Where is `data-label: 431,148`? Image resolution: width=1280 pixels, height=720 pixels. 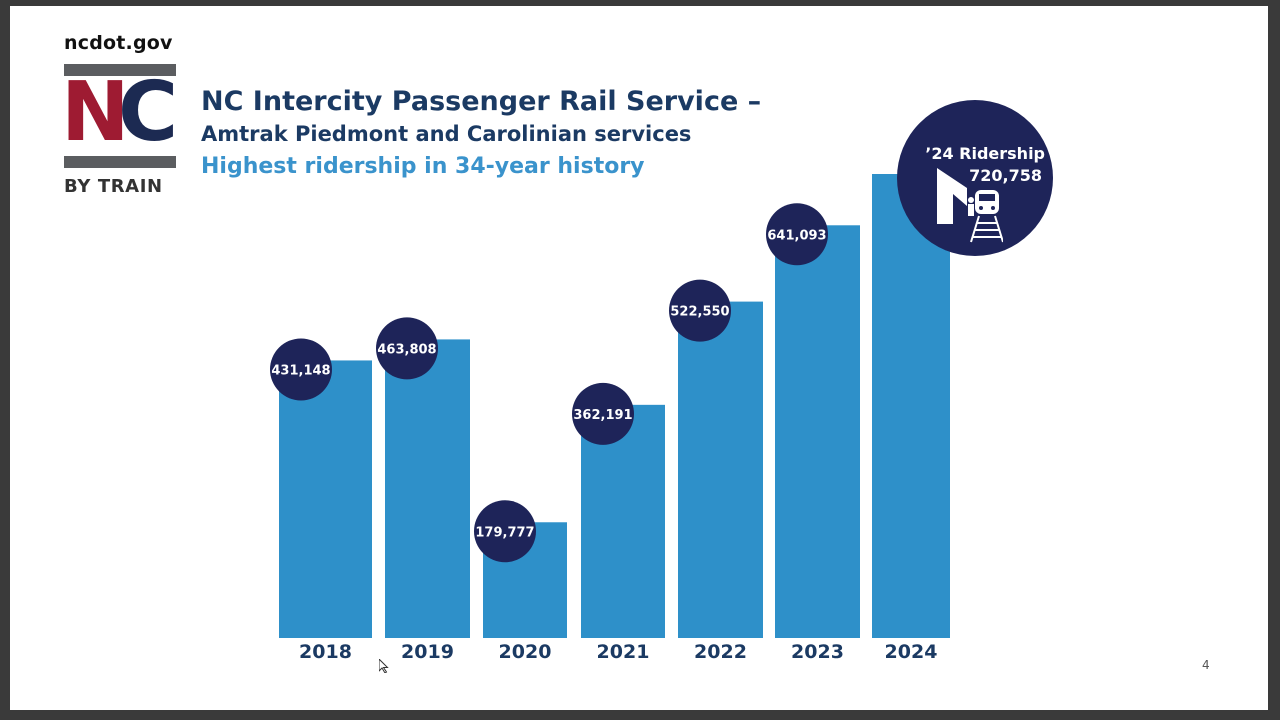 data-label: 431,148 is located at coordinates (300, 370).